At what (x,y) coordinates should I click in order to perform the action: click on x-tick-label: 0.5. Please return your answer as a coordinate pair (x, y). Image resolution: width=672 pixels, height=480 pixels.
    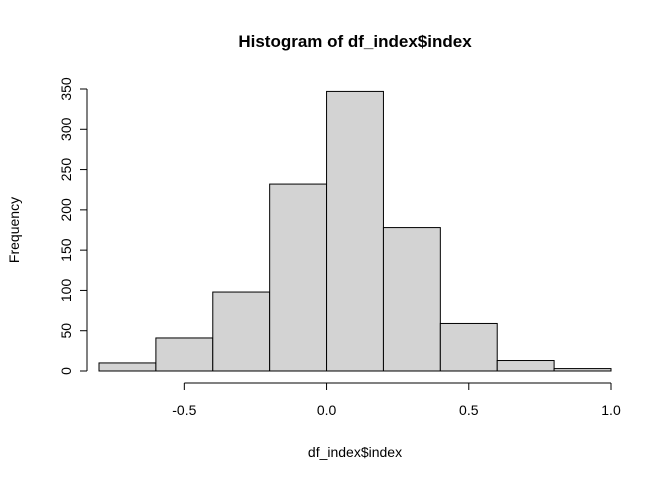
    Looking at the image, I should click on (469, 410).